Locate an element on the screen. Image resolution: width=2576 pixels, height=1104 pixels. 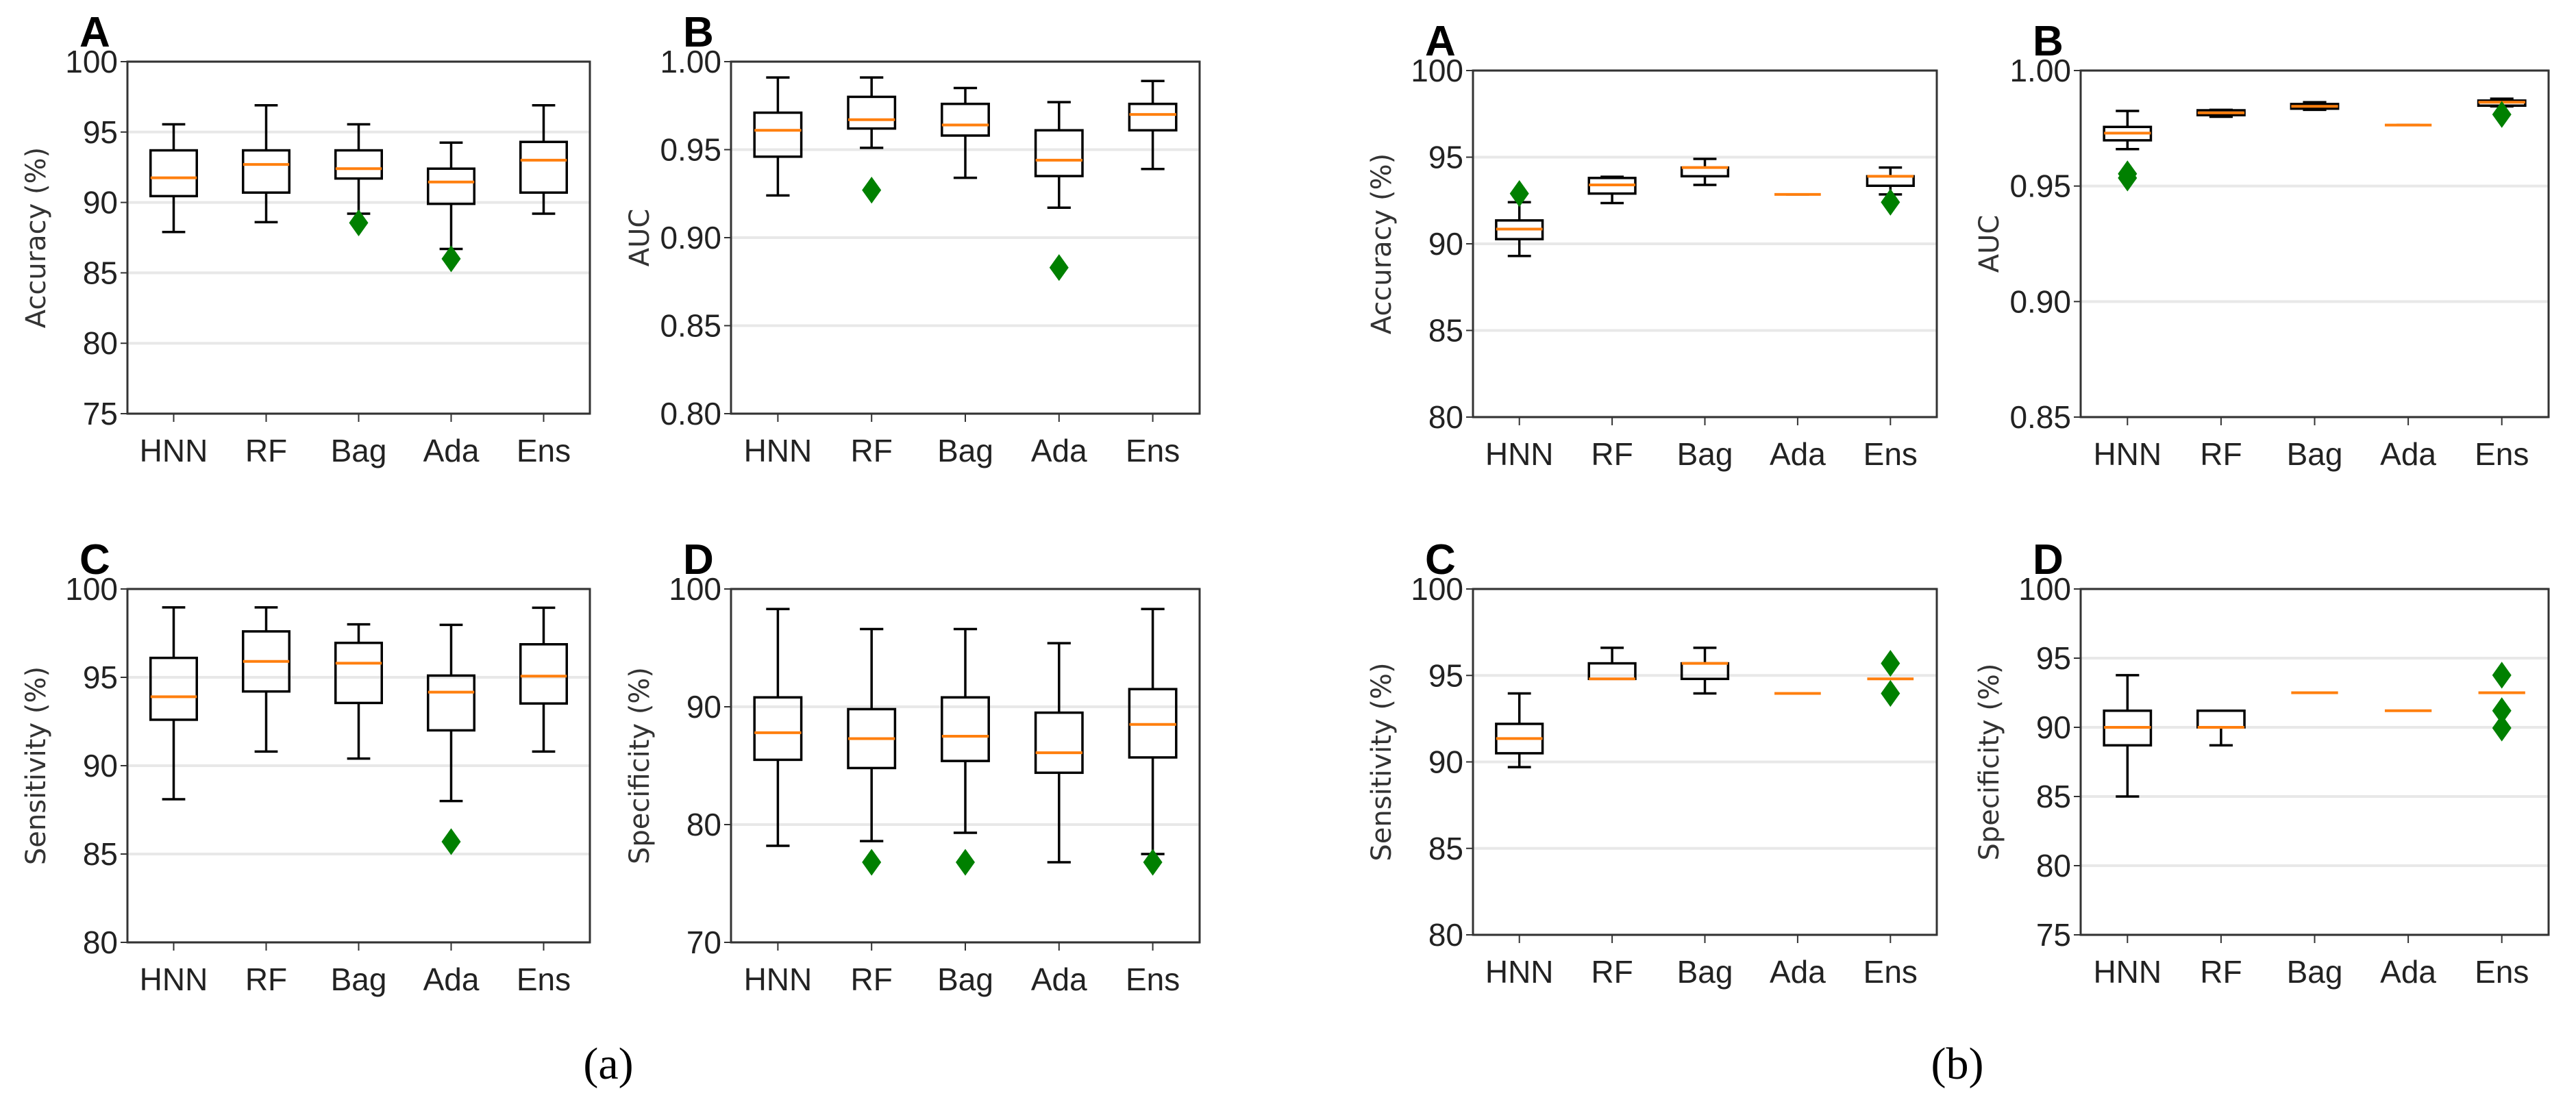
panel-letter: B is located at coordinates (698, 32).